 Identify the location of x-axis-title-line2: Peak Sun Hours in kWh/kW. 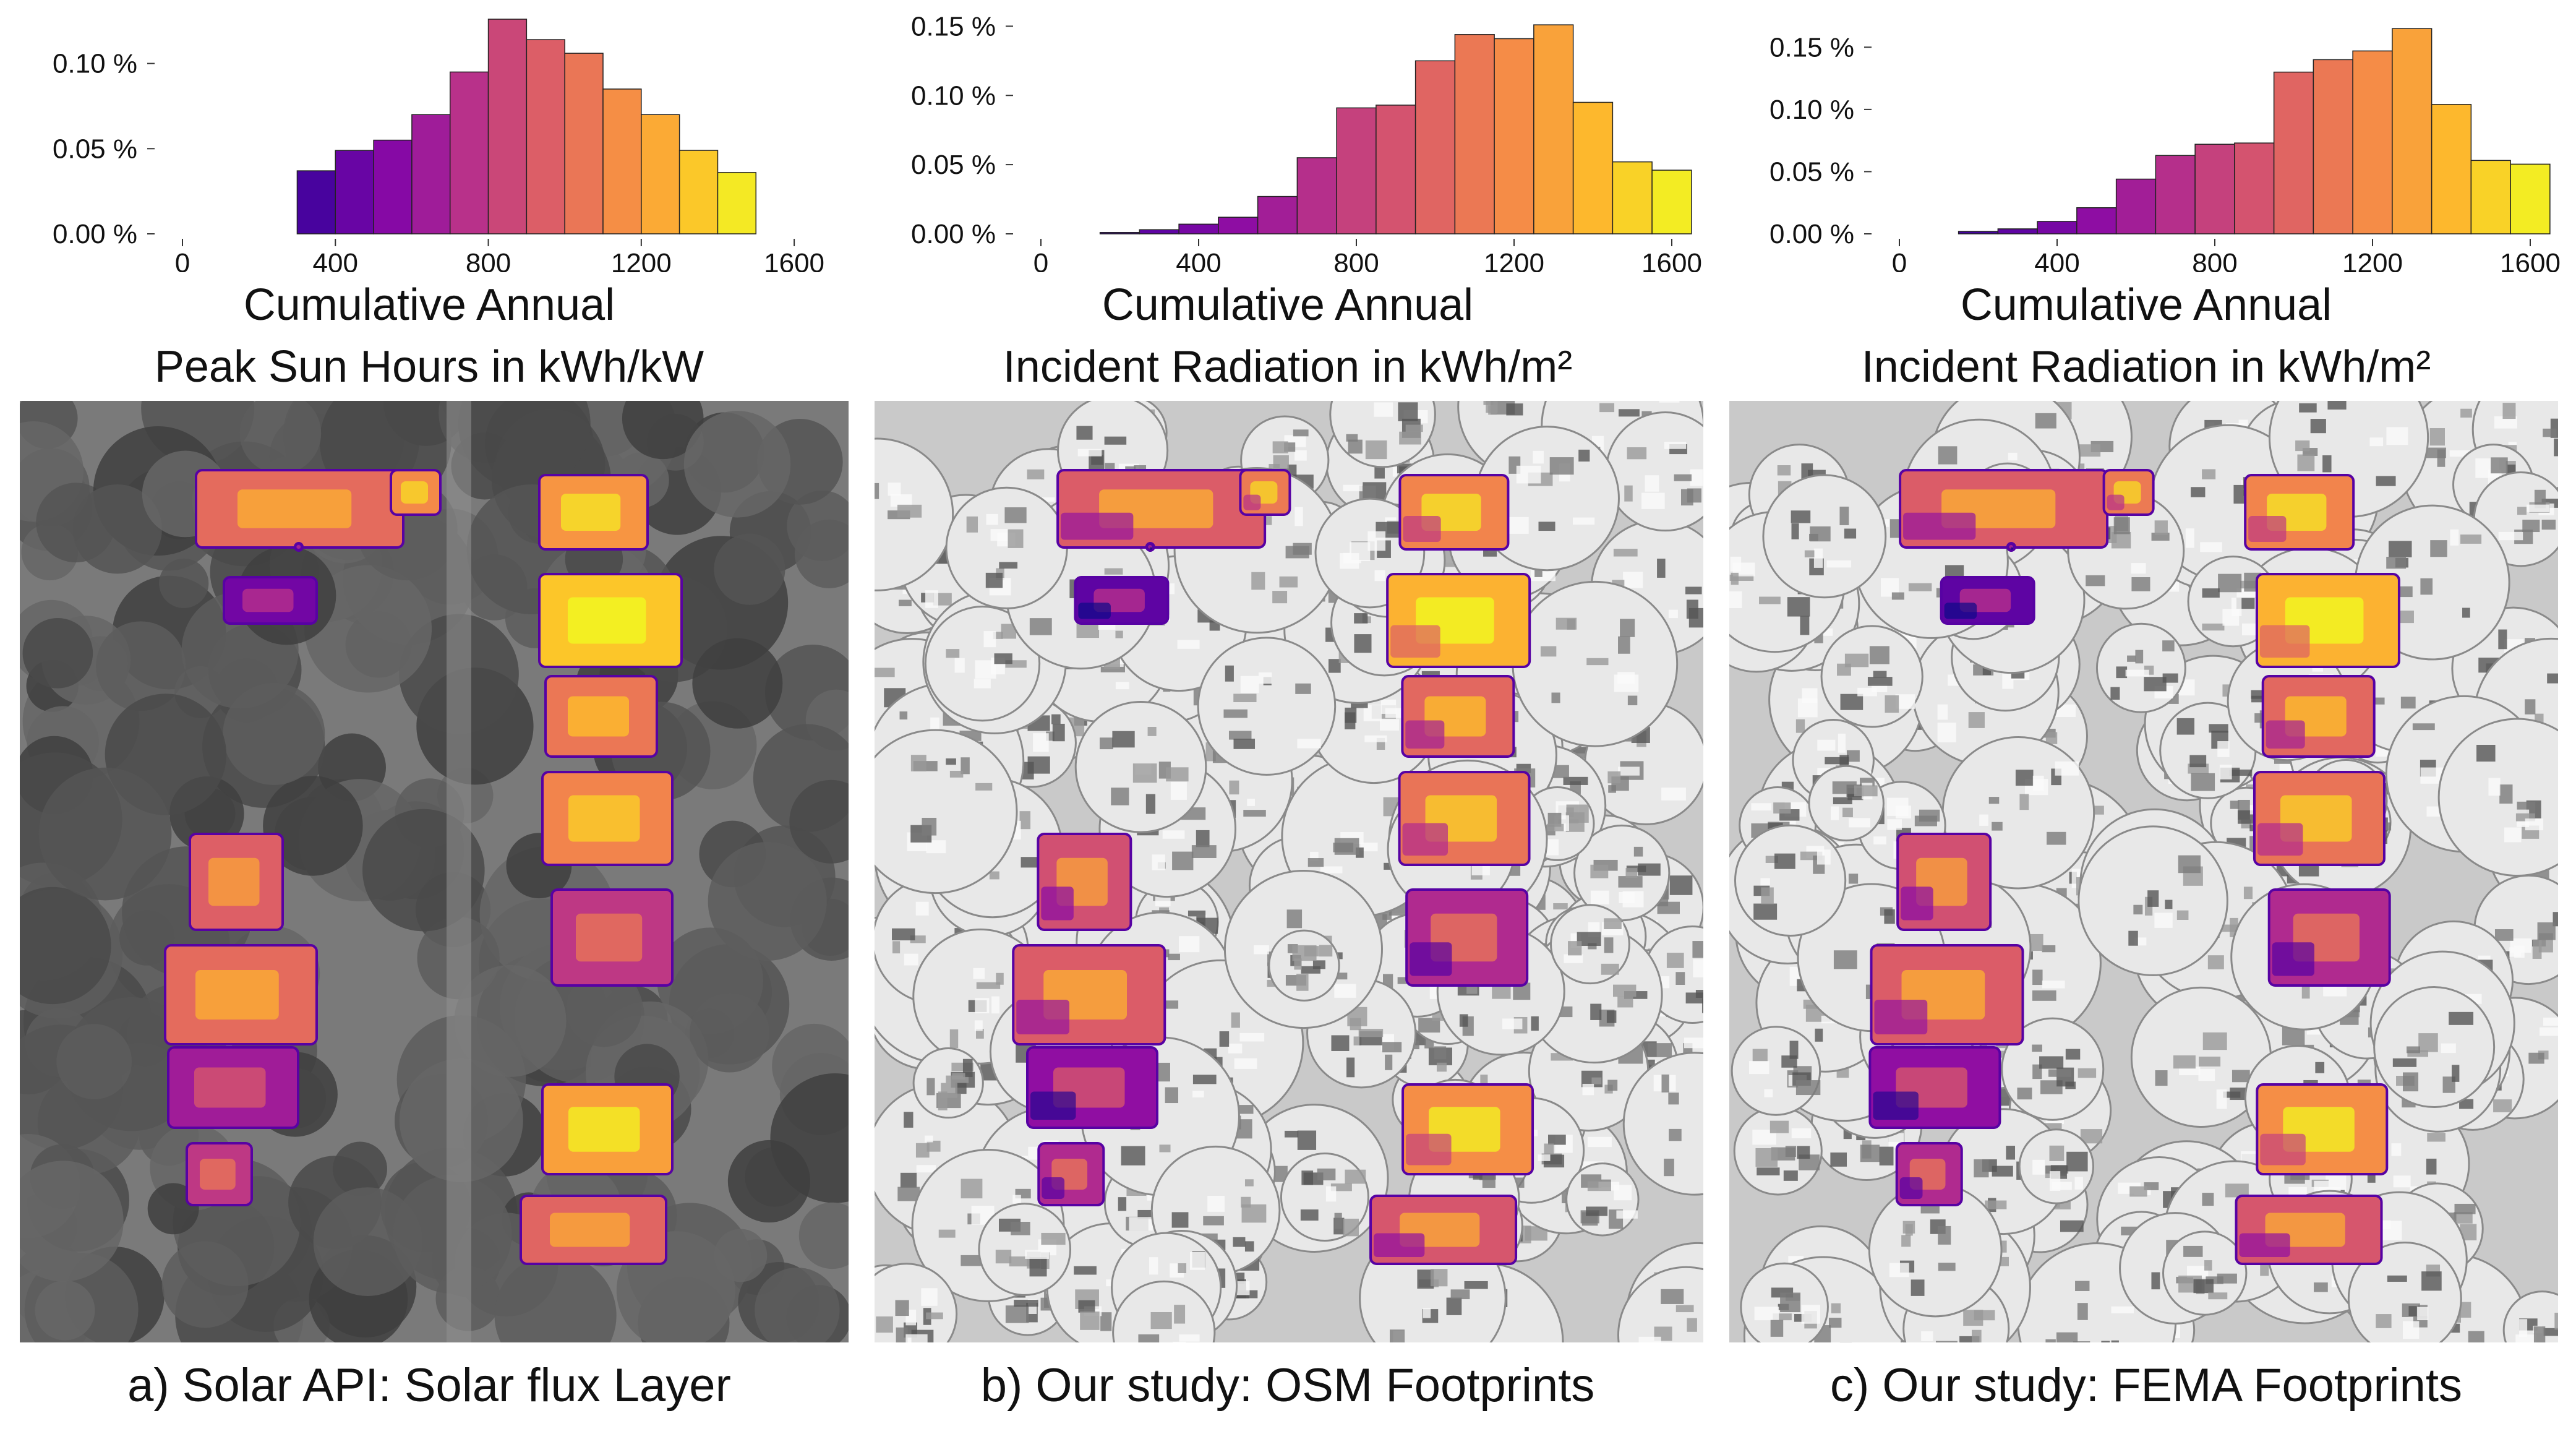
(429, 367).